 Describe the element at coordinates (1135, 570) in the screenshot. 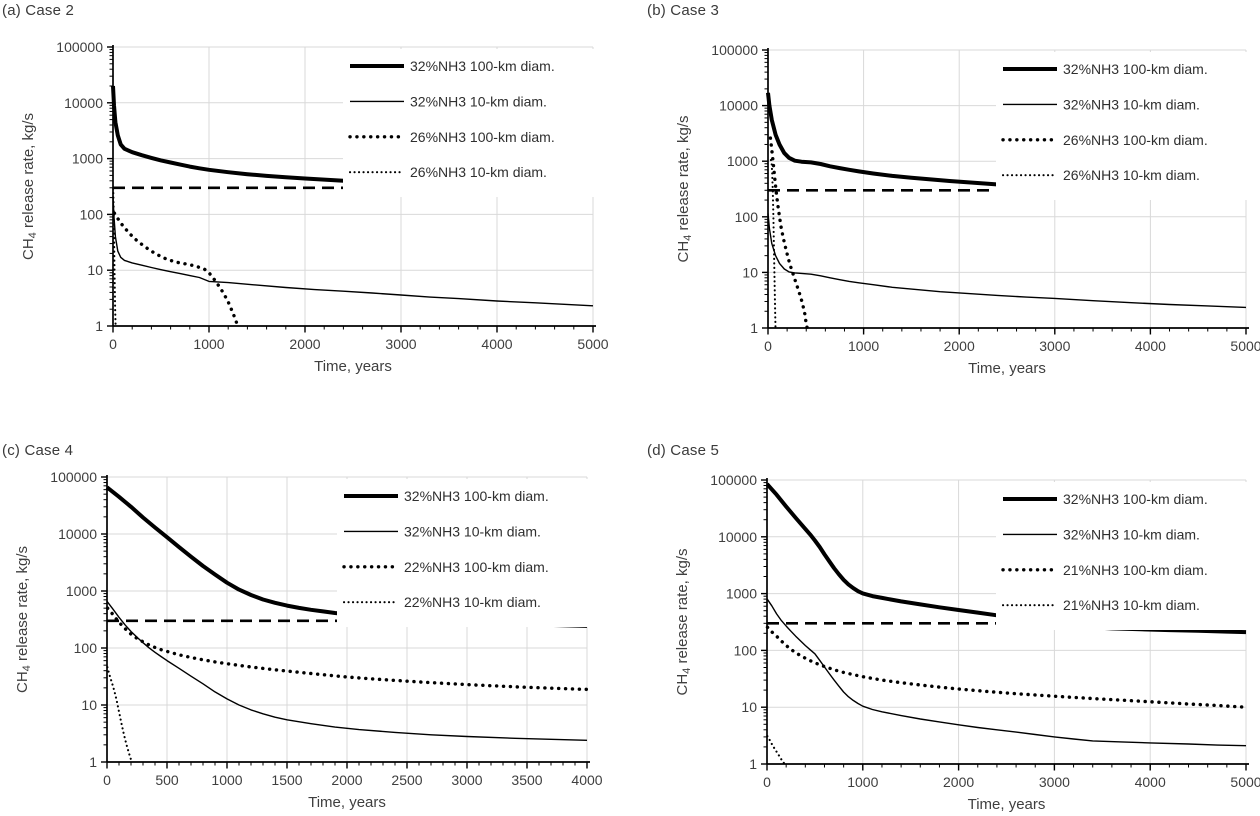

I see `legend-label: 21%NH3 100-km diam.` at that location.